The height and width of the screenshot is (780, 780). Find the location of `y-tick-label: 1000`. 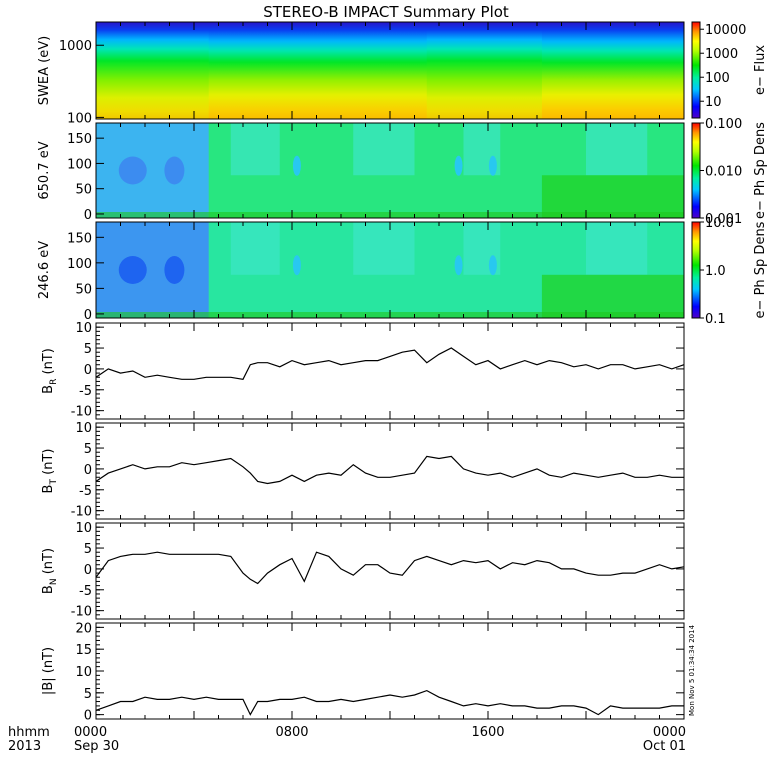

y-tick-label: 1000 is located at coordinates (75, 46).